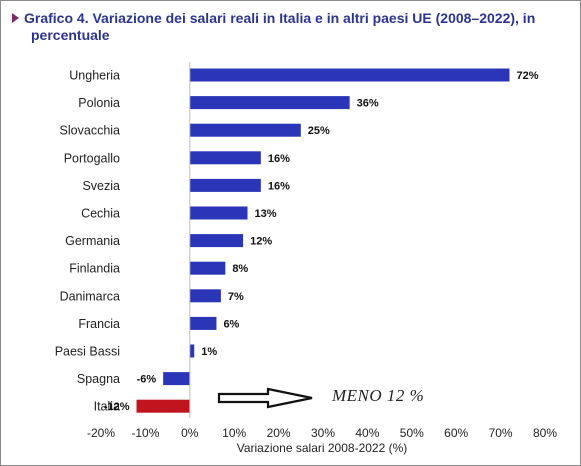 This screenshot has width=581, height=466. I want to click on value-label-germania: 12%, so click(261, 242).